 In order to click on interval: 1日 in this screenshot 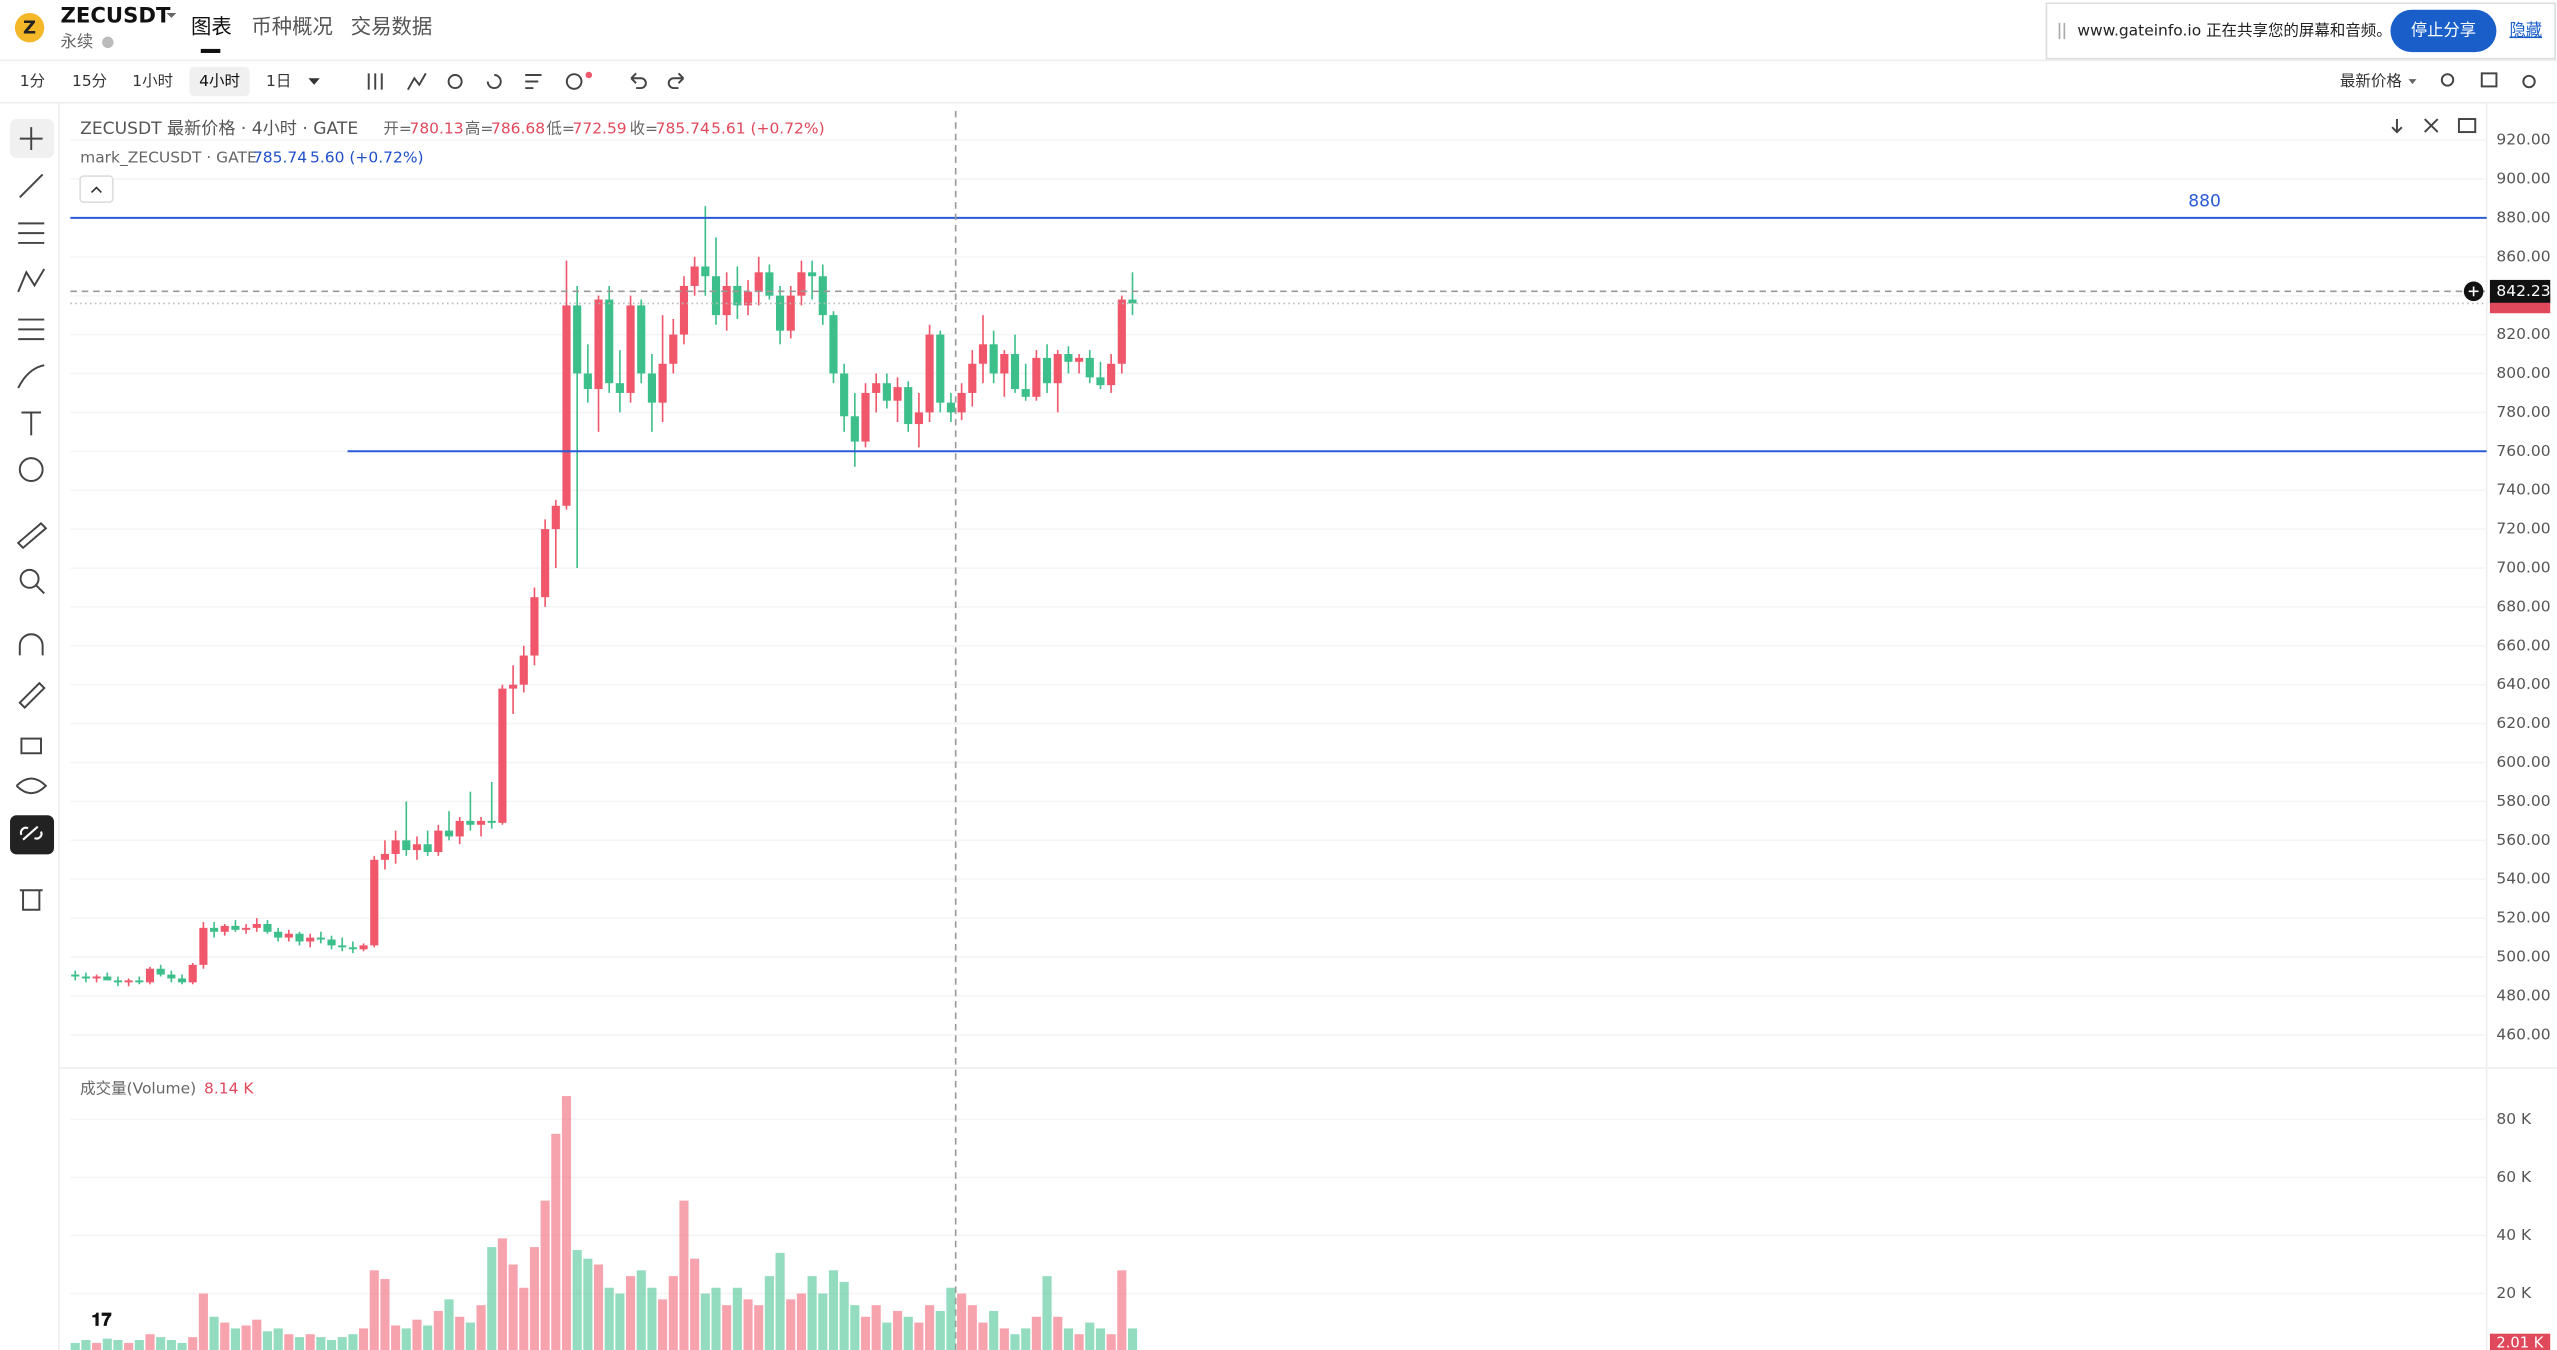, I will do `click(278, 81)`.